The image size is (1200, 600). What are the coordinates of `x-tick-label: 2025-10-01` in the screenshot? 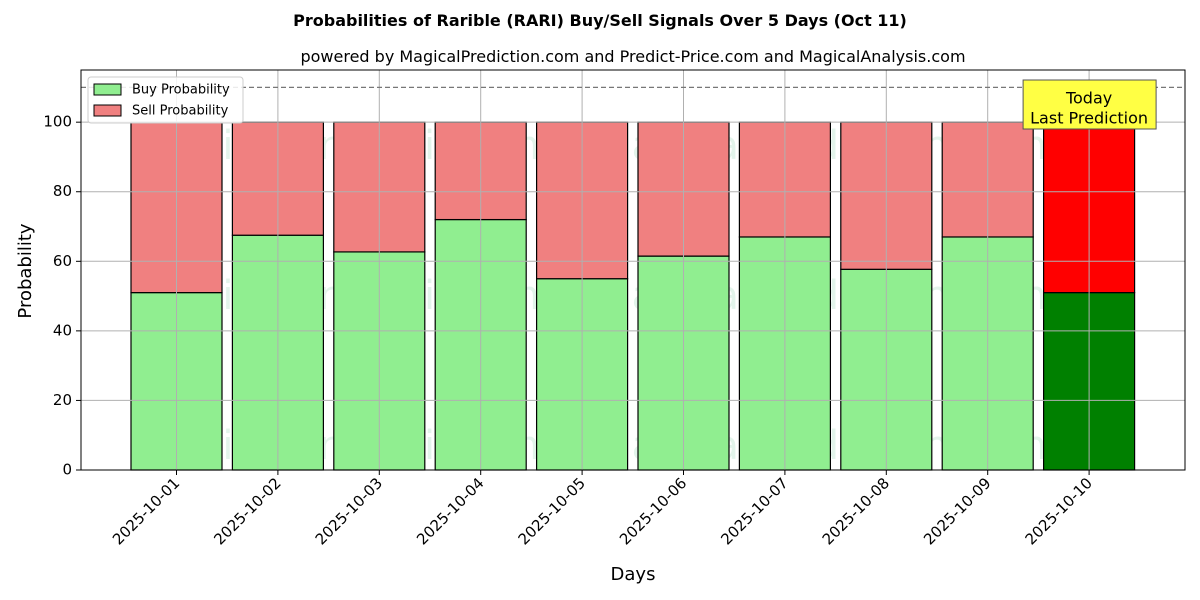 It's located at (146, 511).